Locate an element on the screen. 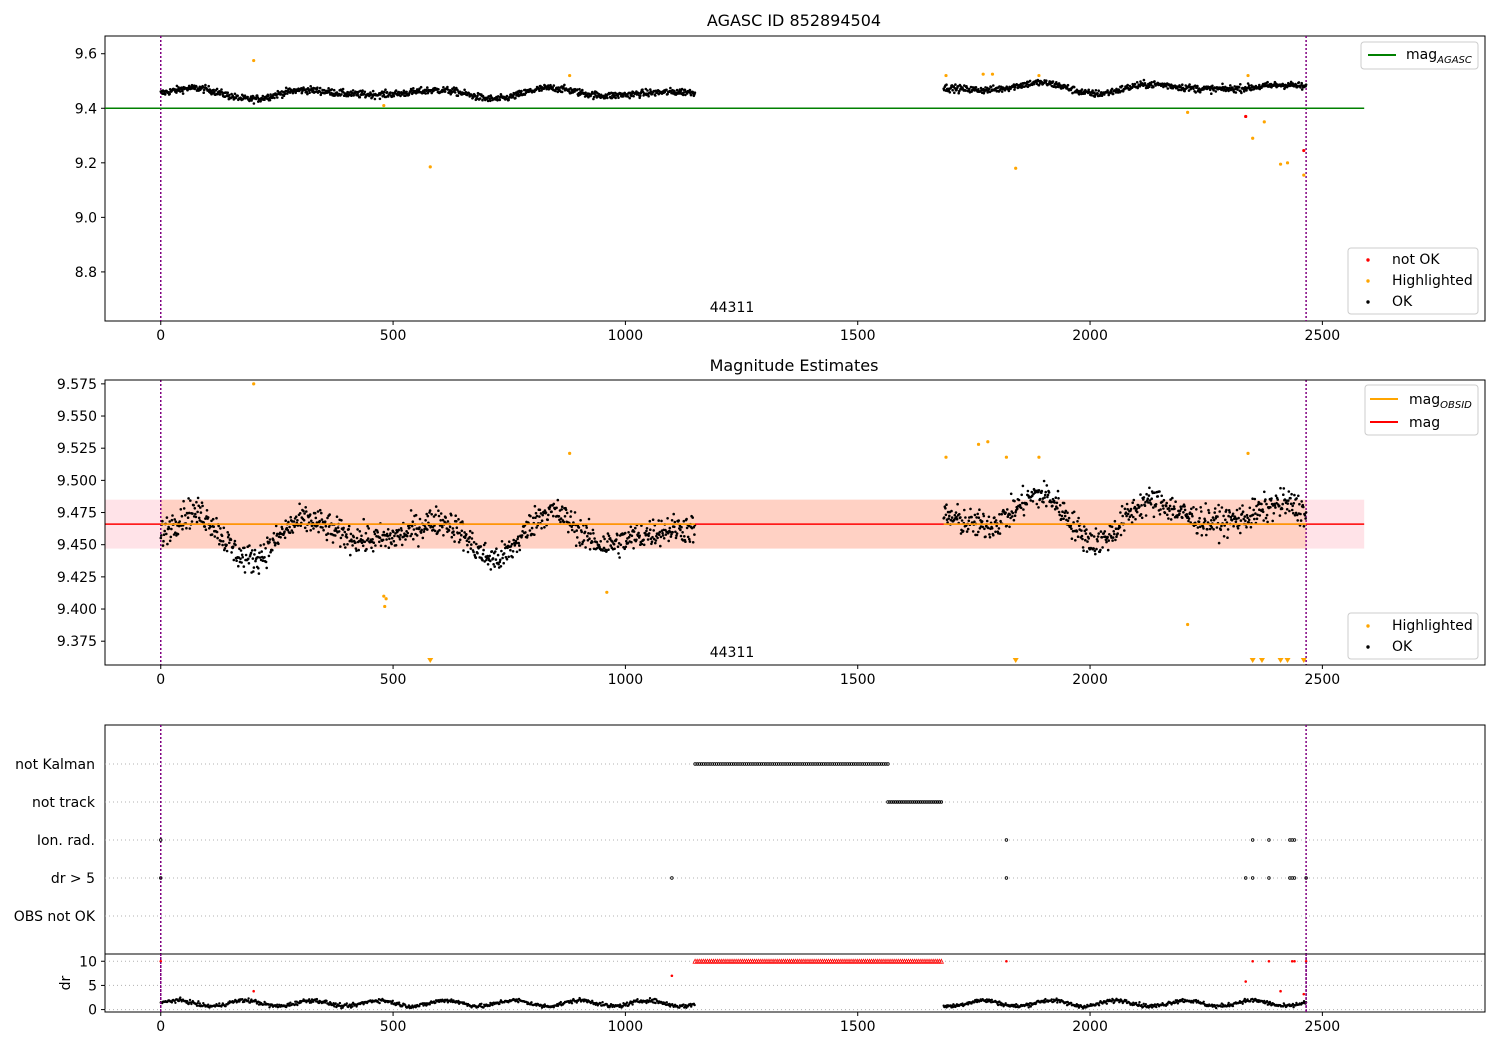  y-tick-label: 8.8 is located at coordinates (86, 273).